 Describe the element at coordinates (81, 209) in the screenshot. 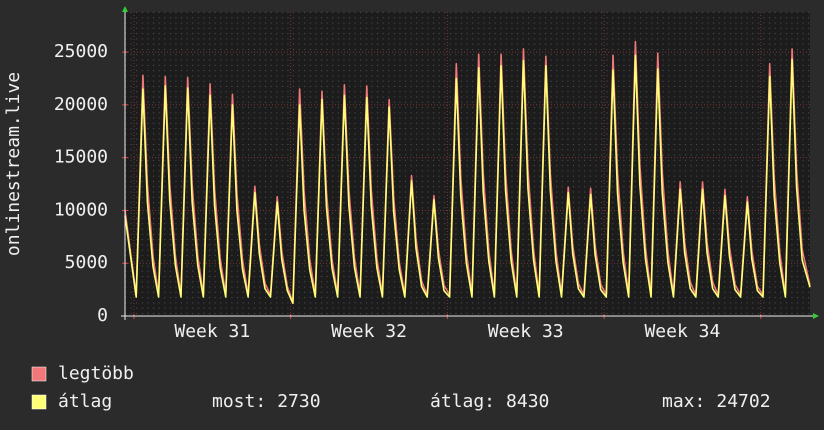

I see `y-tick-label: 10000` at that location.